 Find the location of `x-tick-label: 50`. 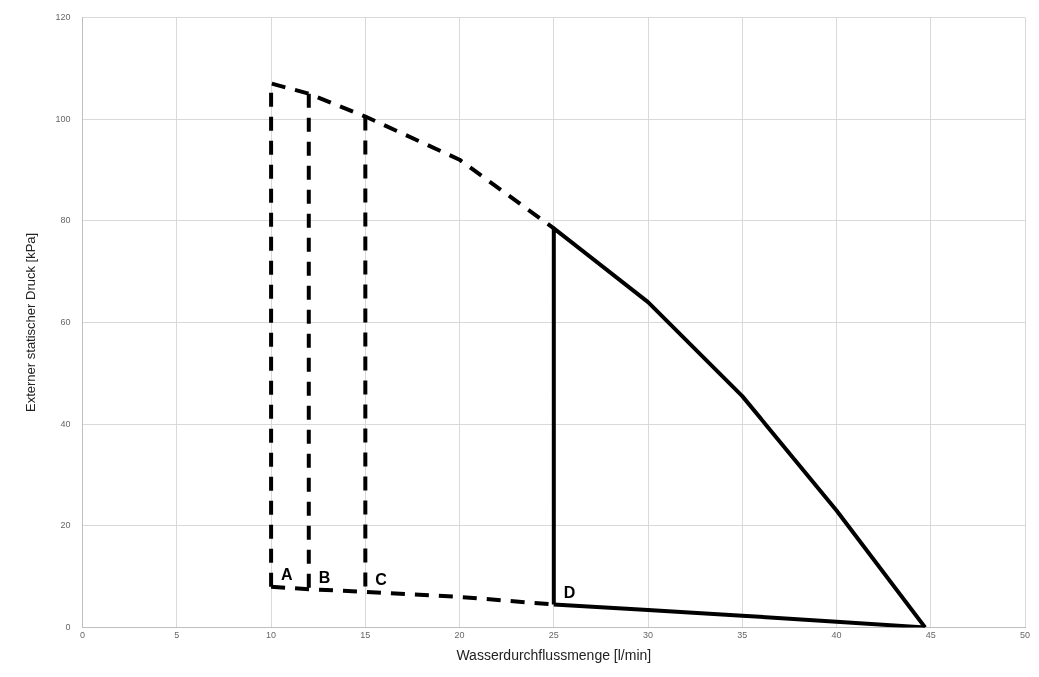

x-tick-label: 50 is located at coordinates (1025, 635).